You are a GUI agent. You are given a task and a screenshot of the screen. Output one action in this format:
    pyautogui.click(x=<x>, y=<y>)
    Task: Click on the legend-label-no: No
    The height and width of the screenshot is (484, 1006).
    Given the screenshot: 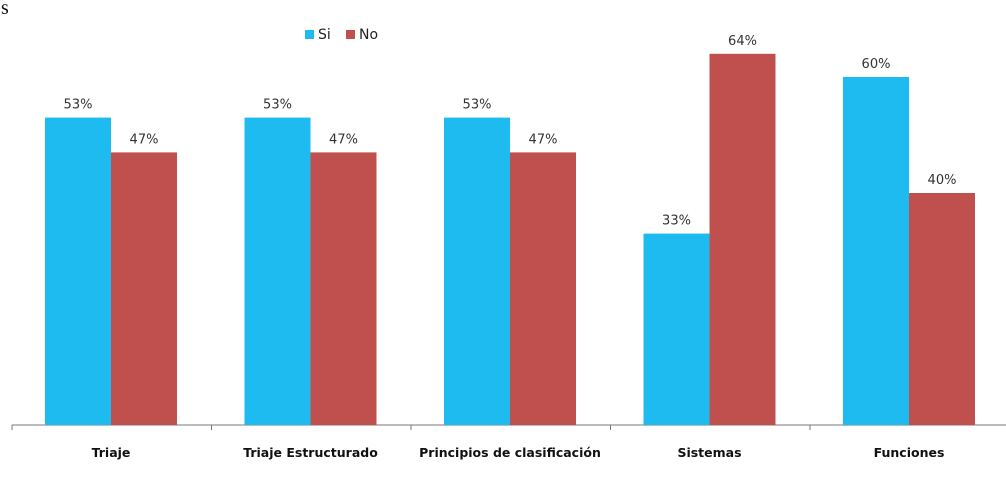 What is the action you would take?
    pyautogui.click(x=368, y=35)
    